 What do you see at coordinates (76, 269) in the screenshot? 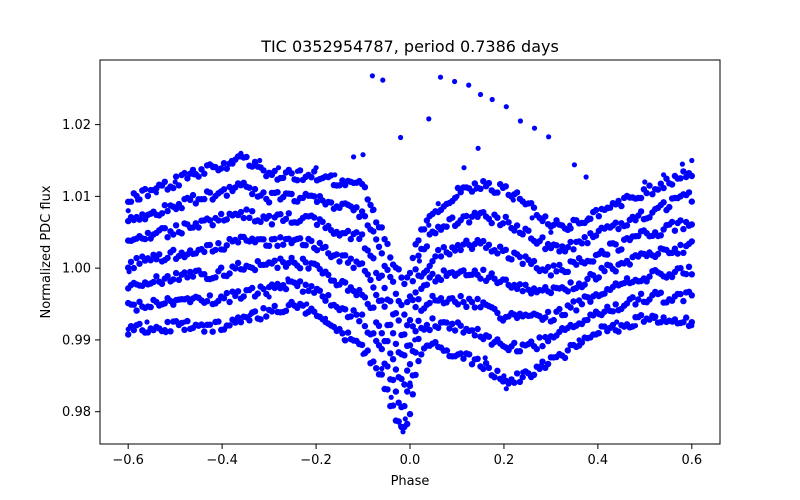
I see `y-tick-label: 1.00` at bounding box center [76, 269].